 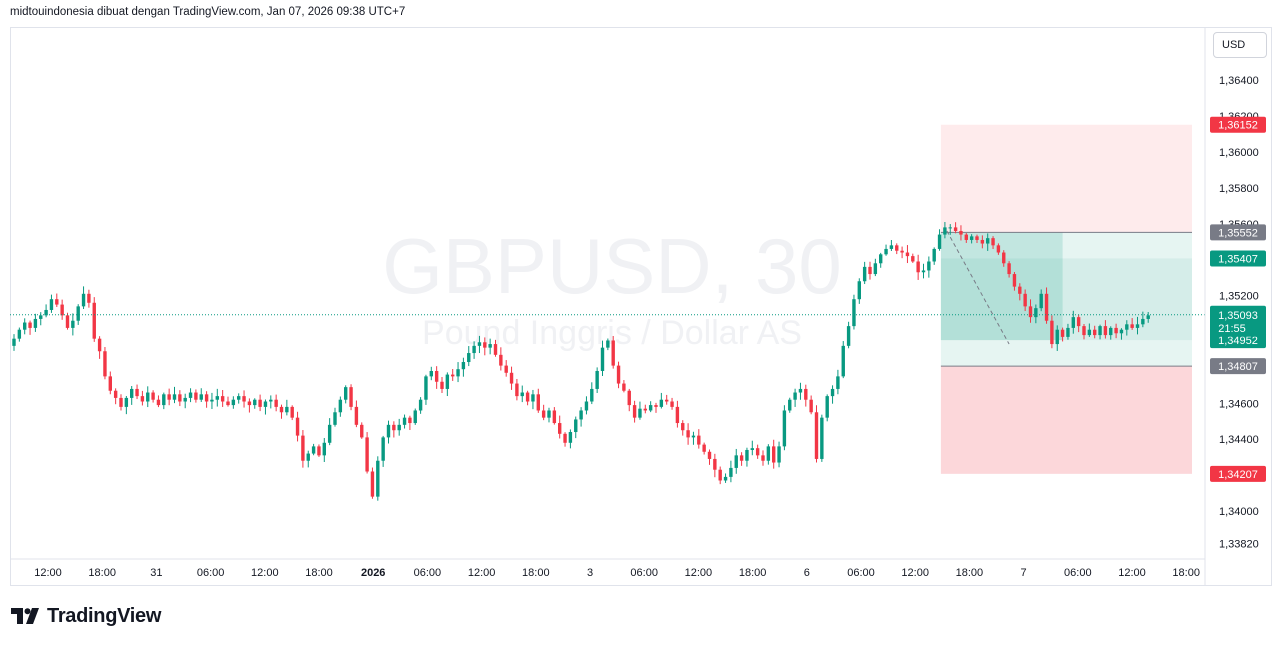 What do you see at coordinates (807, 573) in the screenshot?
I see `time-tick-label: 6` at bounding box center [807, 573].